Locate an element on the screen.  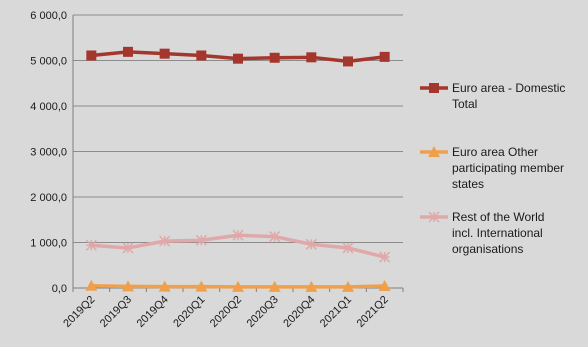
legend-label: Euro area Other is located at coordinates (495, 152).